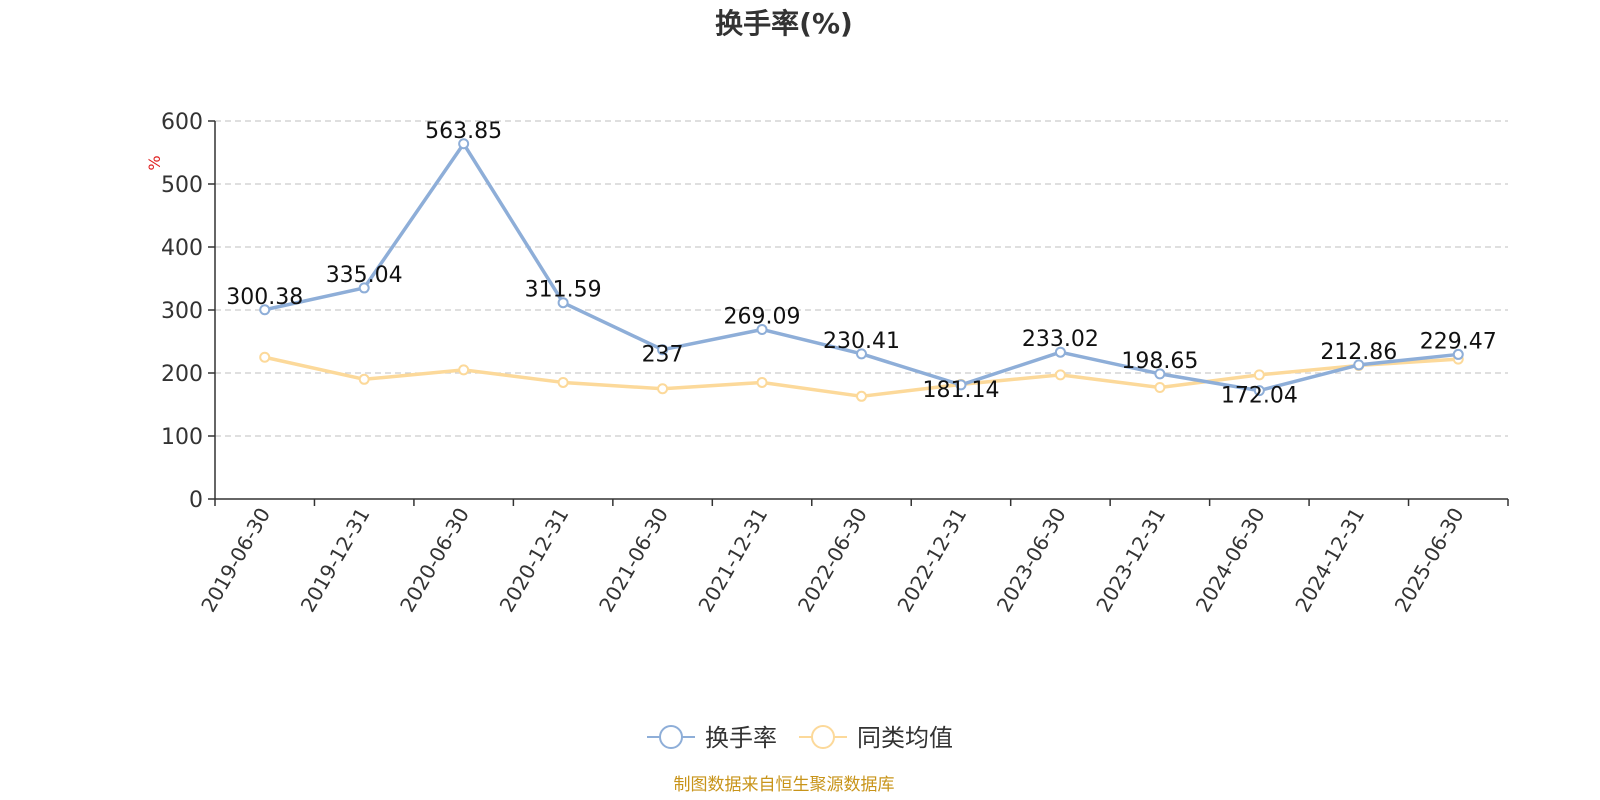  I want to click on data-label: 230.41, so click(861, 341).